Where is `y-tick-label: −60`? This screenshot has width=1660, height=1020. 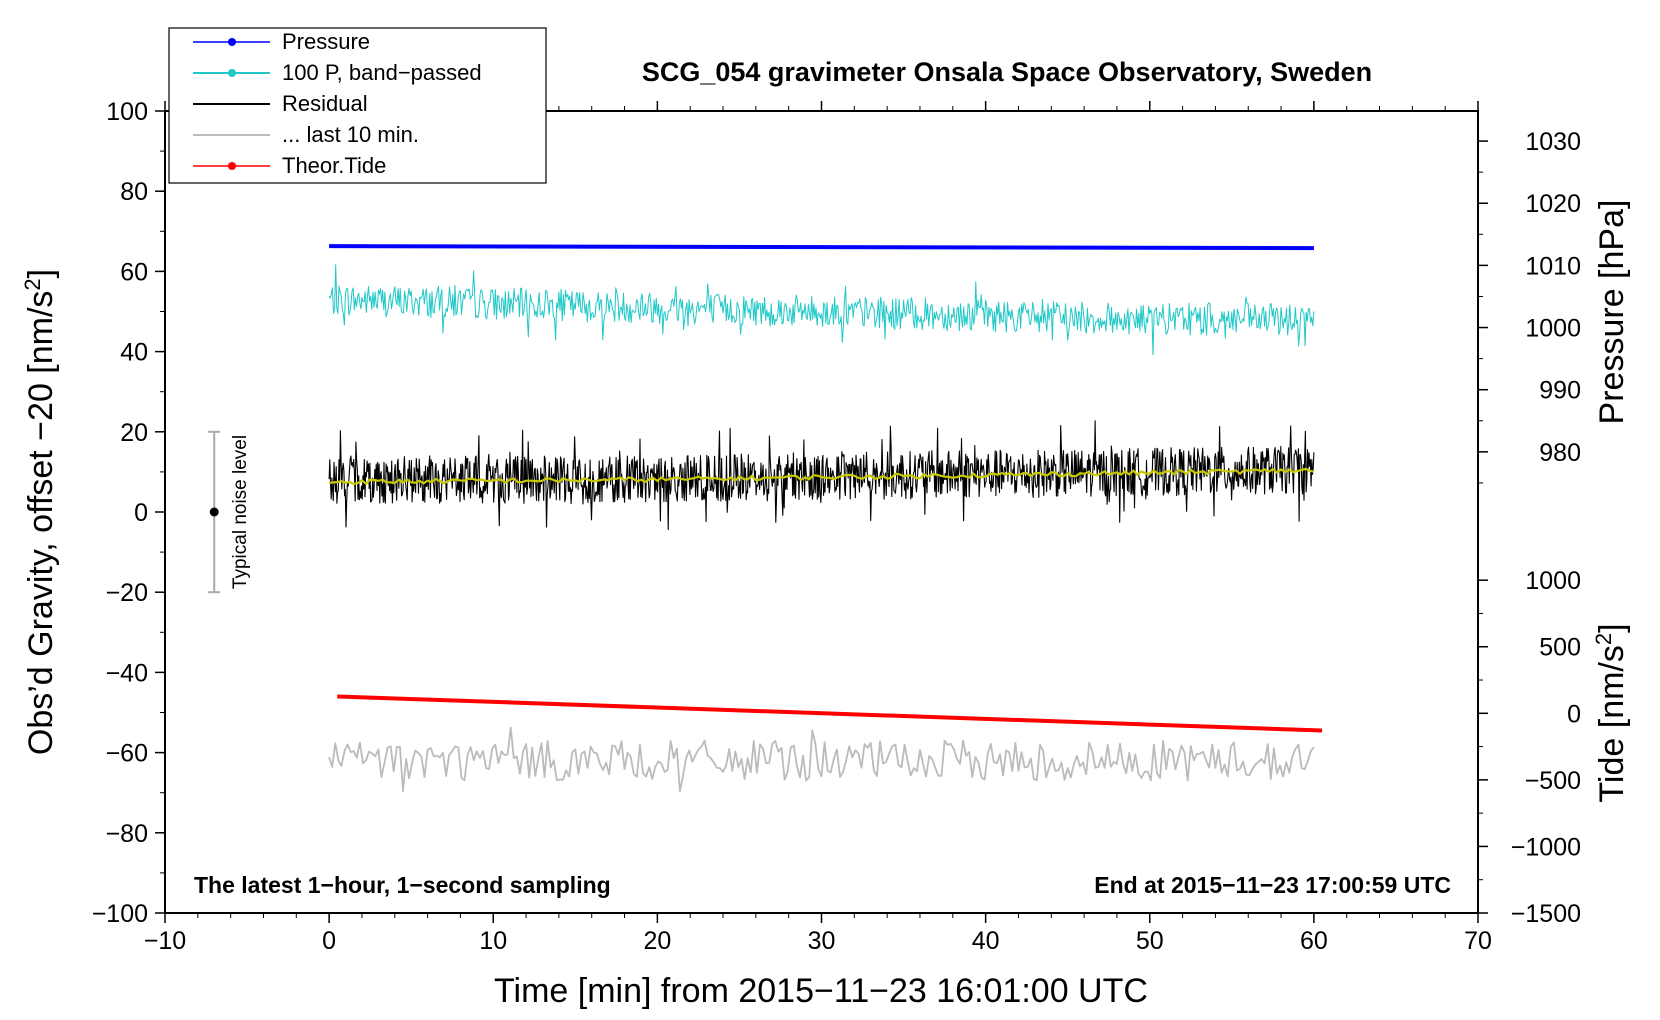 y-tick-label: −60 is located at coordinates (127, 754).